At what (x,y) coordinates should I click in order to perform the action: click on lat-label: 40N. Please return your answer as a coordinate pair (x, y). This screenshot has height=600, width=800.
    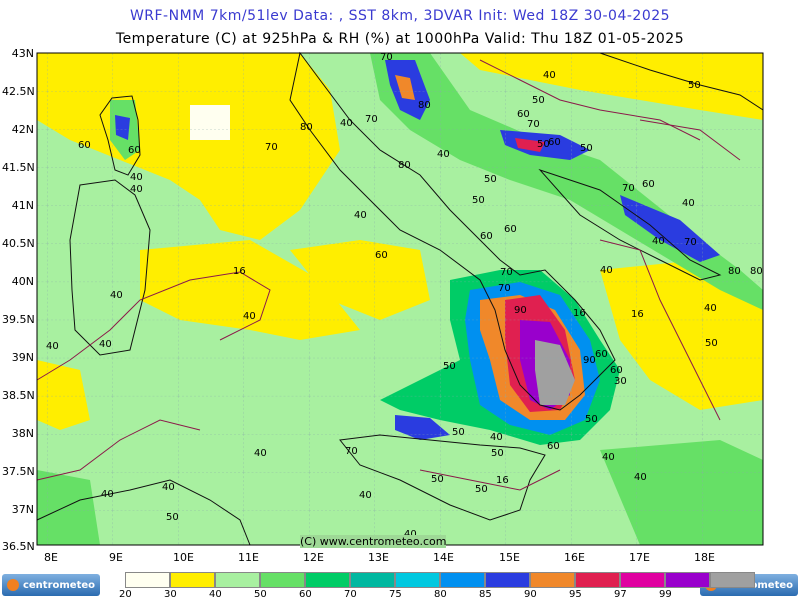
    Looking at the image, I should click on (22, 281).